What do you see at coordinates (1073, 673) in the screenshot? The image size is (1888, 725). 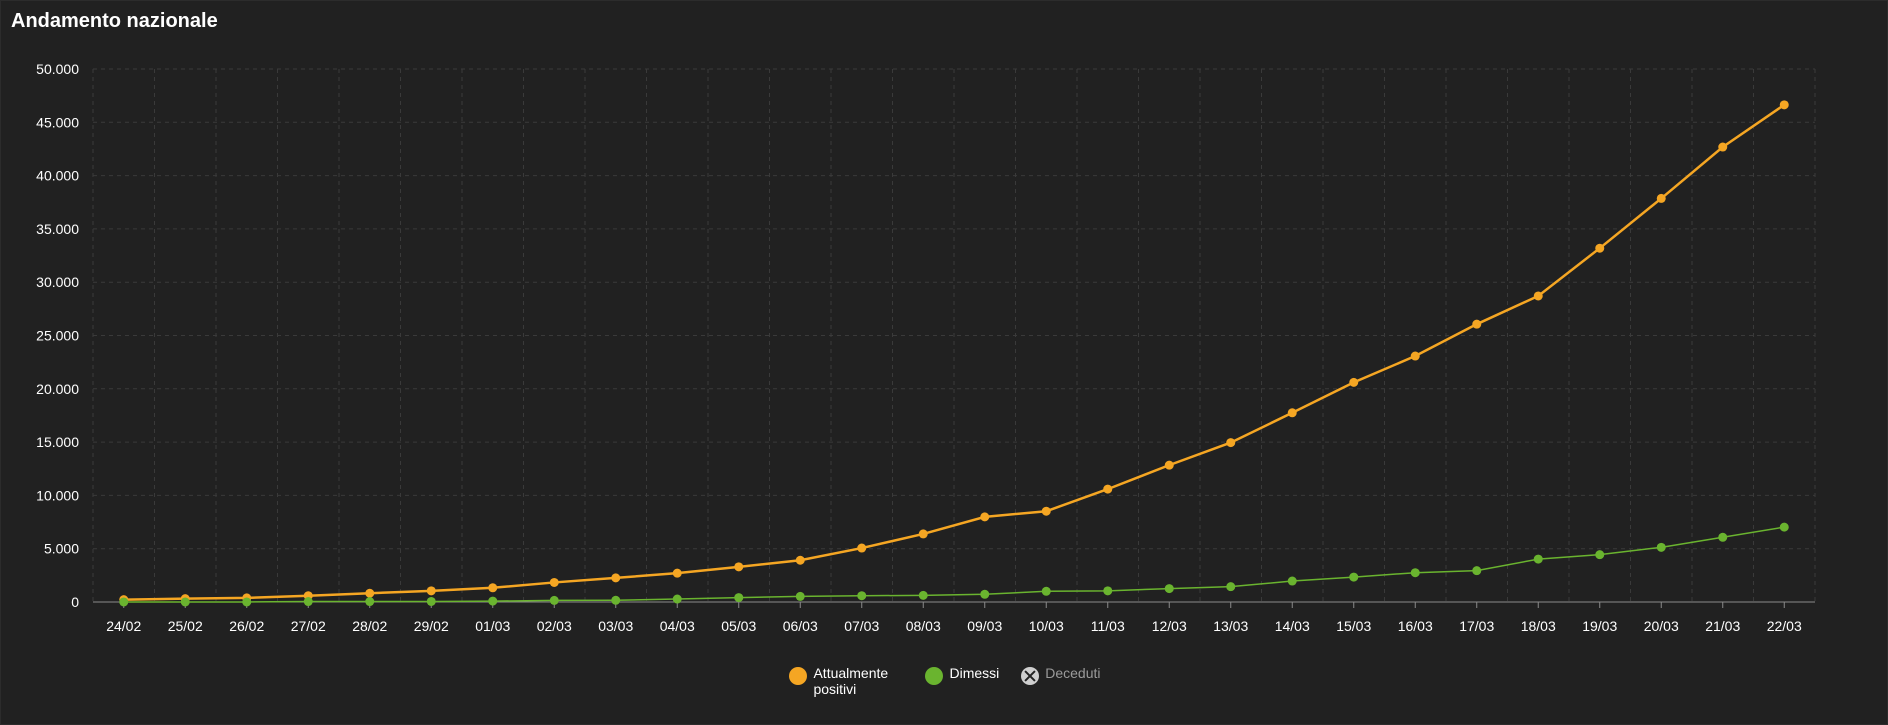 I see `legend-label: Deceduti` at bounding box center [1073, 673].